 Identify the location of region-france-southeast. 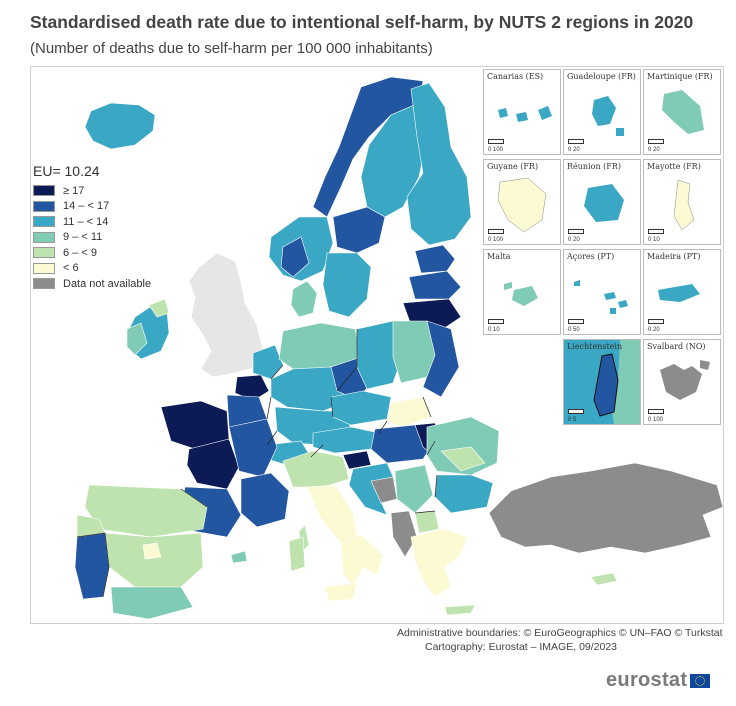
(265, 500).